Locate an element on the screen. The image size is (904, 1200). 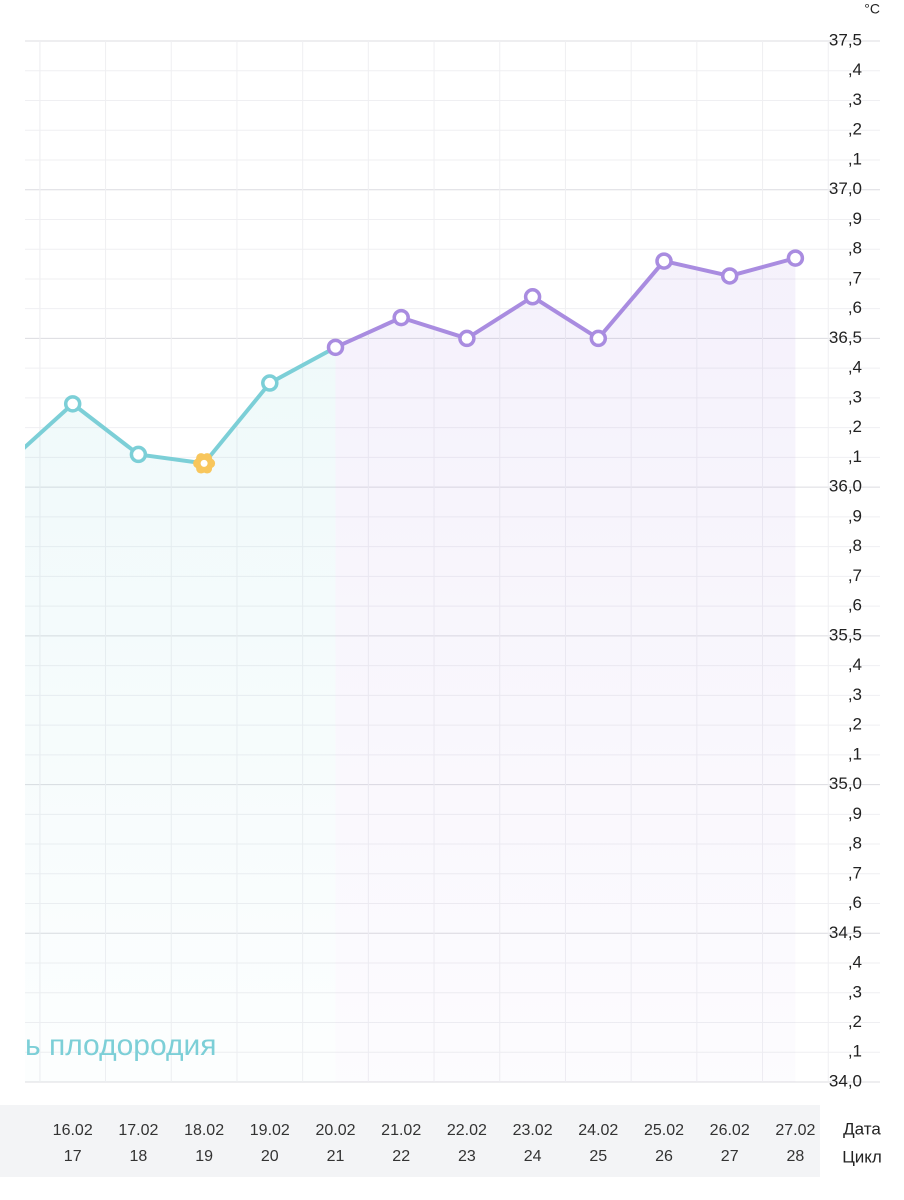
cycle-day-label: 25 is located at coordinates (598, 1156).